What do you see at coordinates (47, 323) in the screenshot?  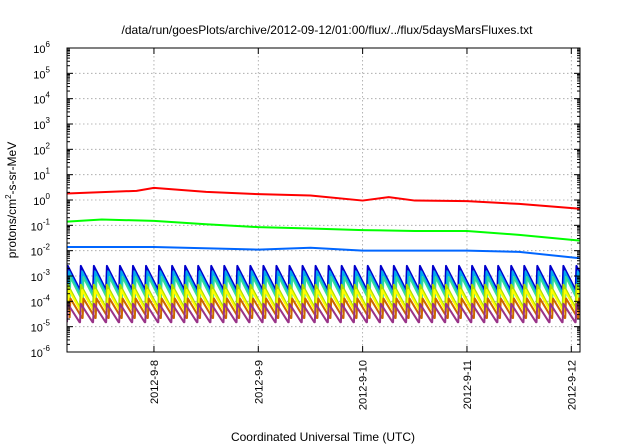 I see `y-tick-label-exponent: -5` at bounding box center [47, 323].